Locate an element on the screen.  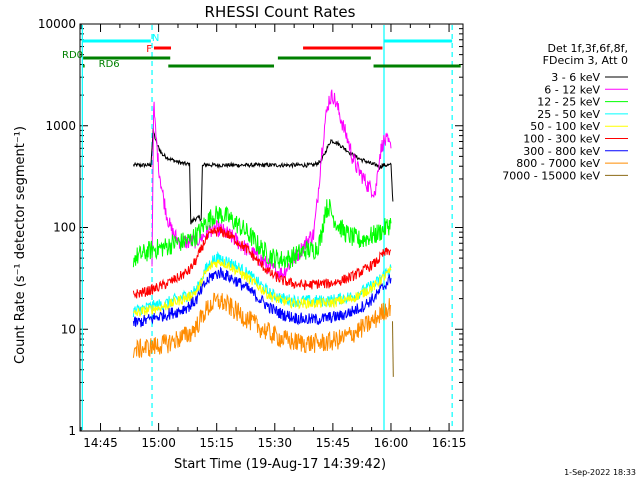
series-line-100-300-kev is located at coordinates (261, 262).